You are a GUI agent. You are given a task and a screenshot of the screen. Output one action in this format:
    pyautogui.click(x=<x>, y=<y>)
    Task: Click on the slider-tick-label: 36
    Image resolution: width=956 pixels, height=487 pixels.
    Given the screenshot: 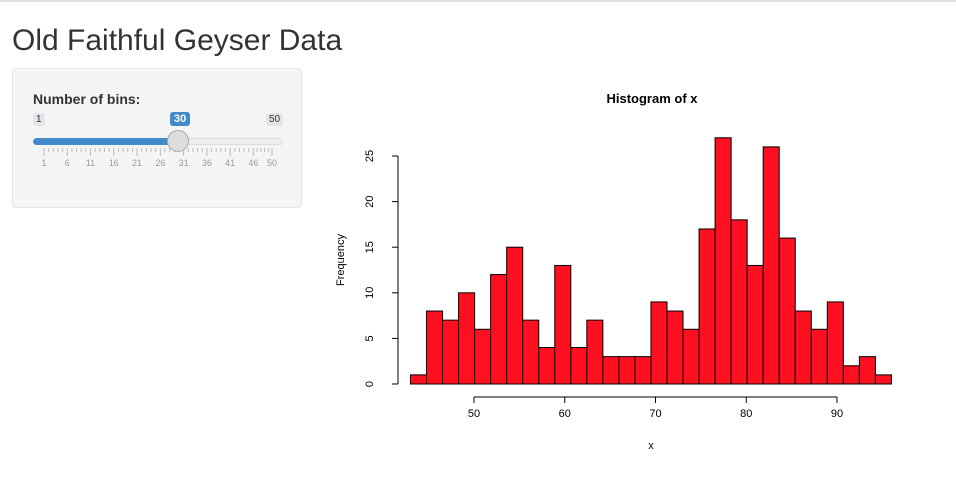 What is the action you would take?
    pyautogui.click(x=207, y=163)
    